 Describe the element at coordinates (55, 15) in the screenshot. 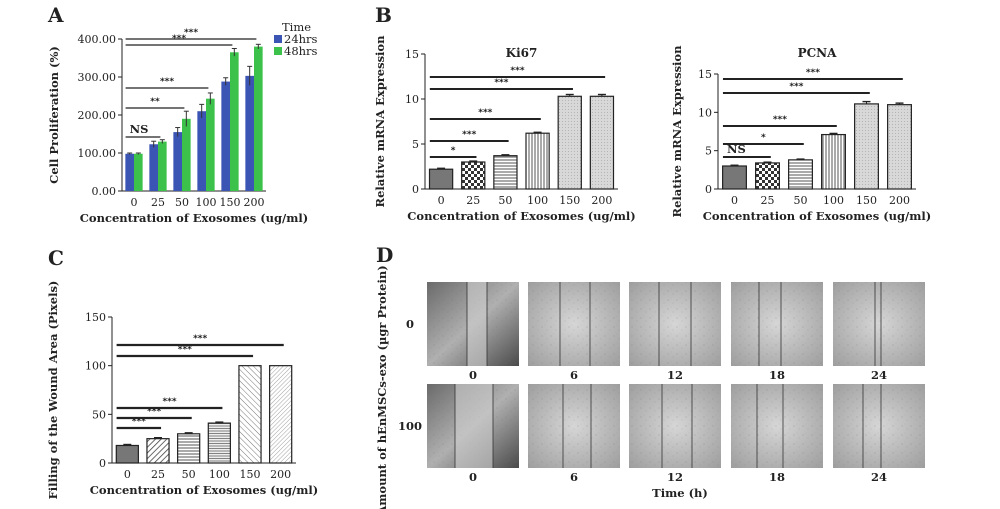

I see `panel-letter-a: A` at that location.